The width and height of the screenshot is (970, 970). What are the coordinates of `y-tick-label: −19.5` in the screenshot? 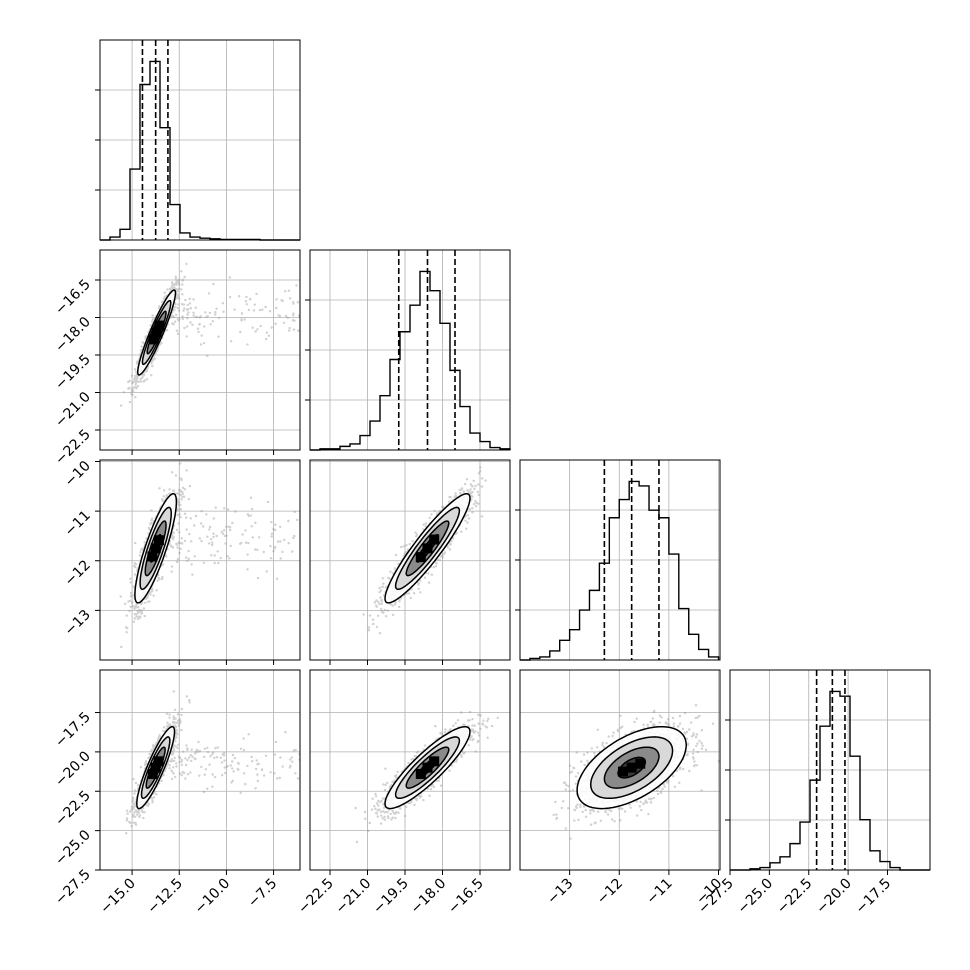 It's located at (73, 373).